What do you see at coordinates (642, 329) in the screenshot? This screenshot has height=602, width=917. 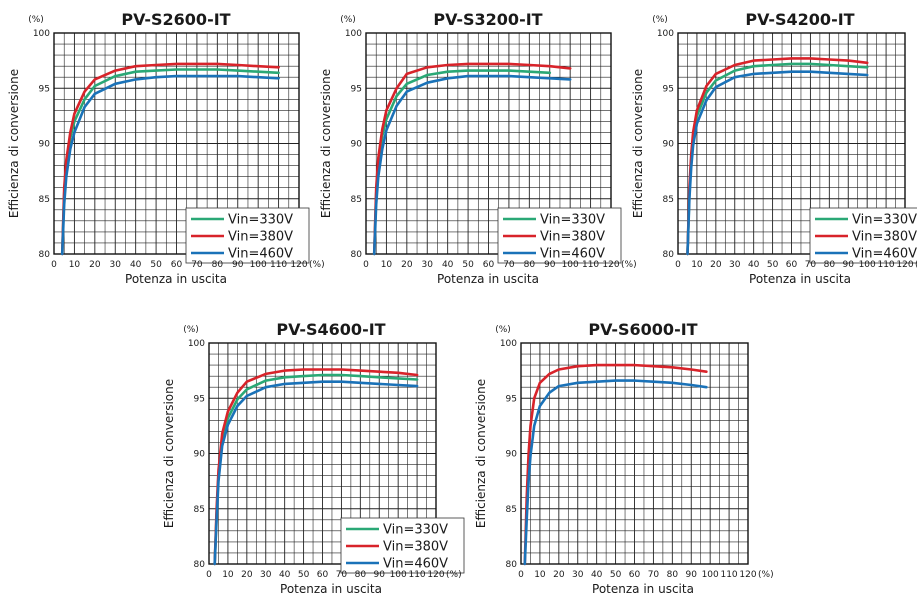 I see `chart-title: PV-S6000-IT` at bounding box center [642, 329].